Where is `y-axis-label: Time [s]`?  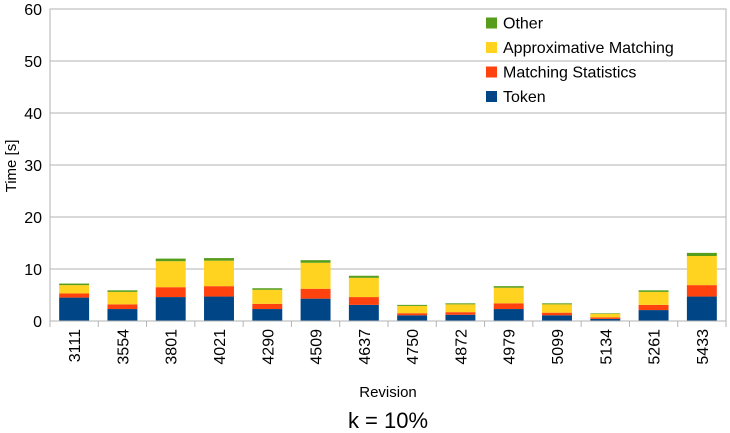
y-axis-label: Time [s] is located at coordinates (11, 166).